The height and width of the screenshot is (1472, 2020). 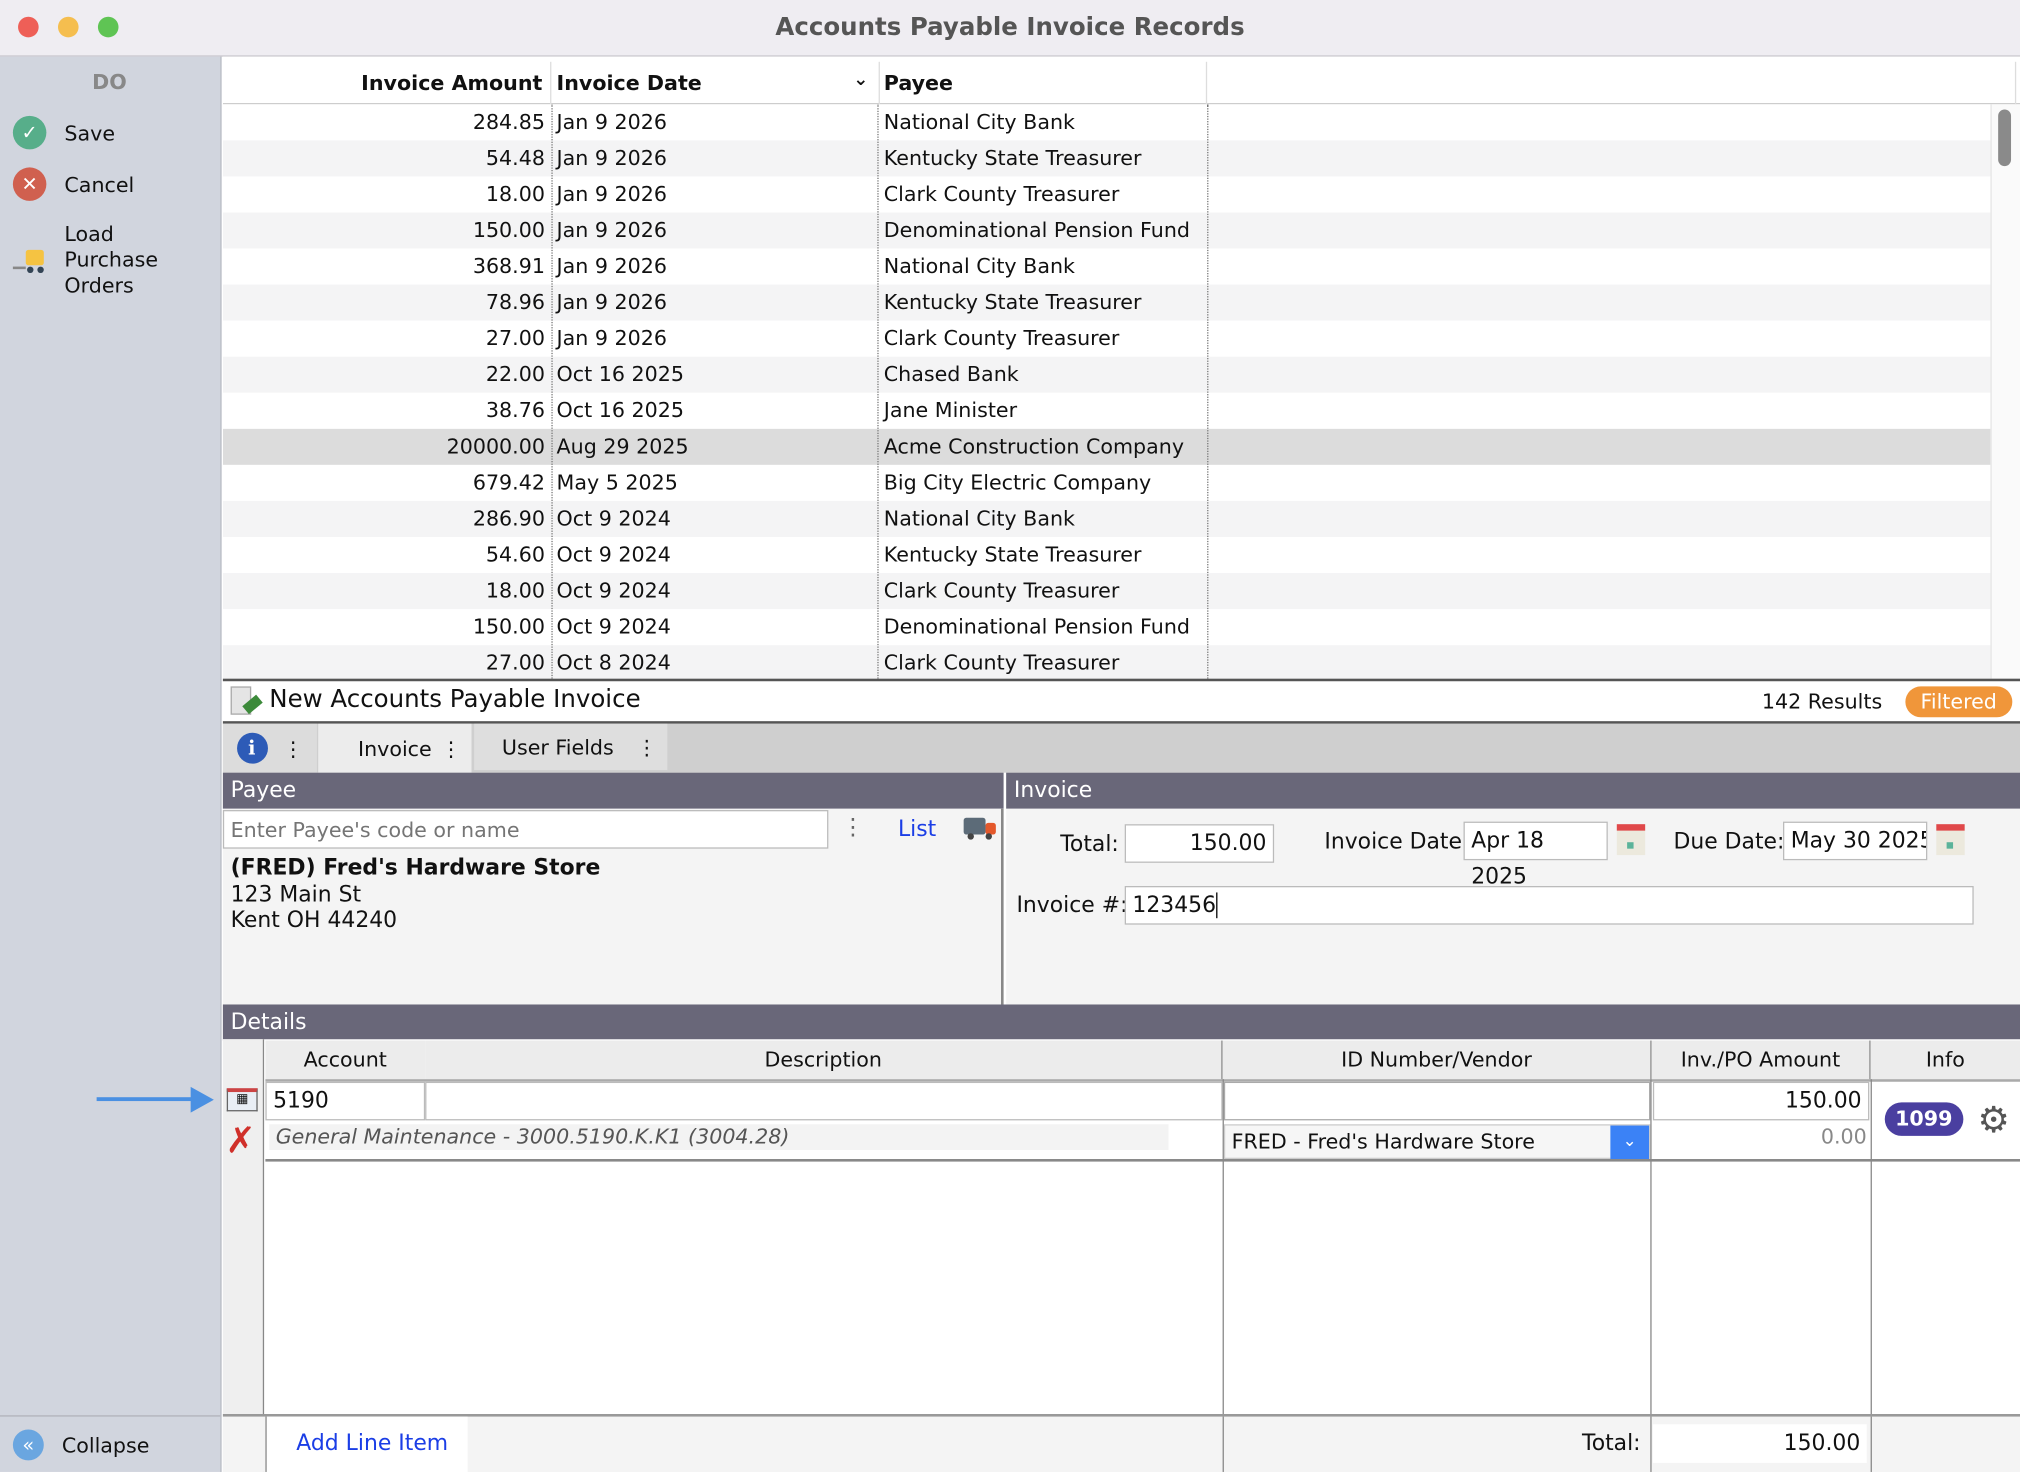 What do you see at coordinates (980, 828) in the screenshot?
I see `truck-icon` at bounding box center [980, 828].